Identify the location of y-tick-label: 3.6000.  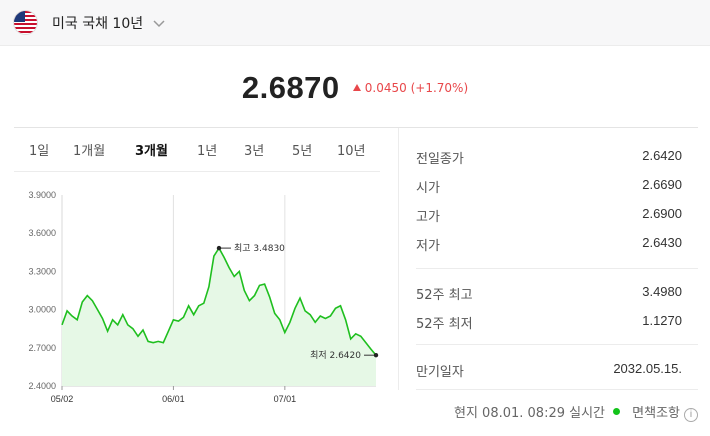
(42, 233).